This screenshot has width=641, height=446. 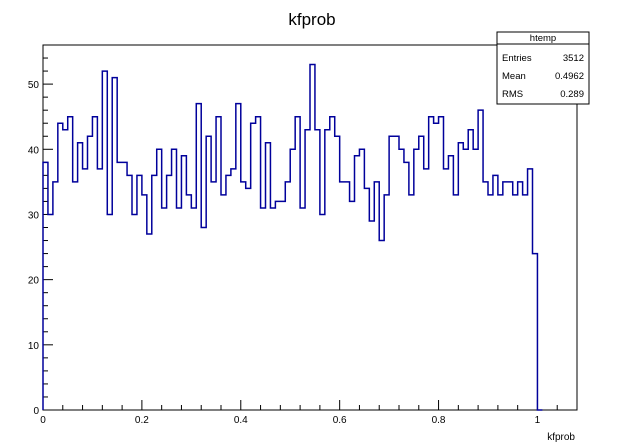 I want to click on chart-title: kfprob, so click(x=311, y=19).